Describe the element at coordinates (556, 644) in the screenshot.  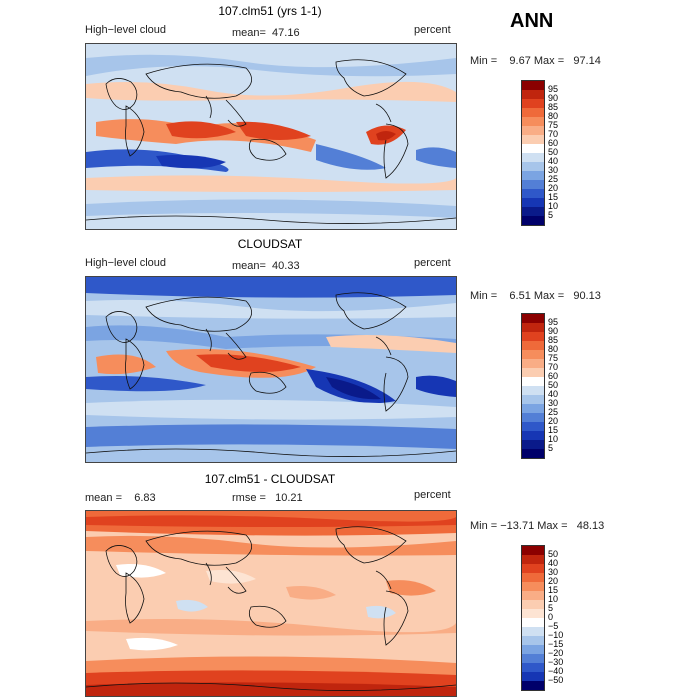
I see `colorbar-label: −15` at that location.